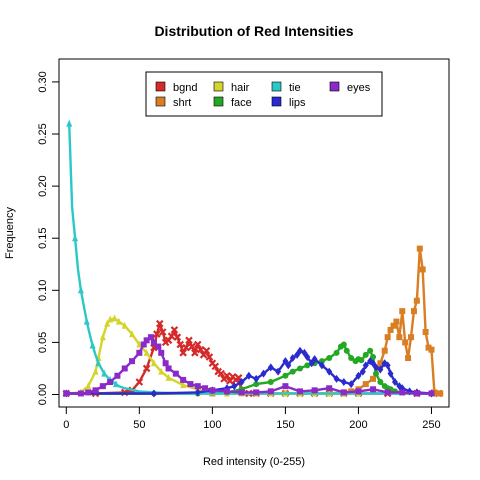  Describe the element at coordinates (182, 103) in the screenshot. I see `legend-label-shrt: shrt` at that location.